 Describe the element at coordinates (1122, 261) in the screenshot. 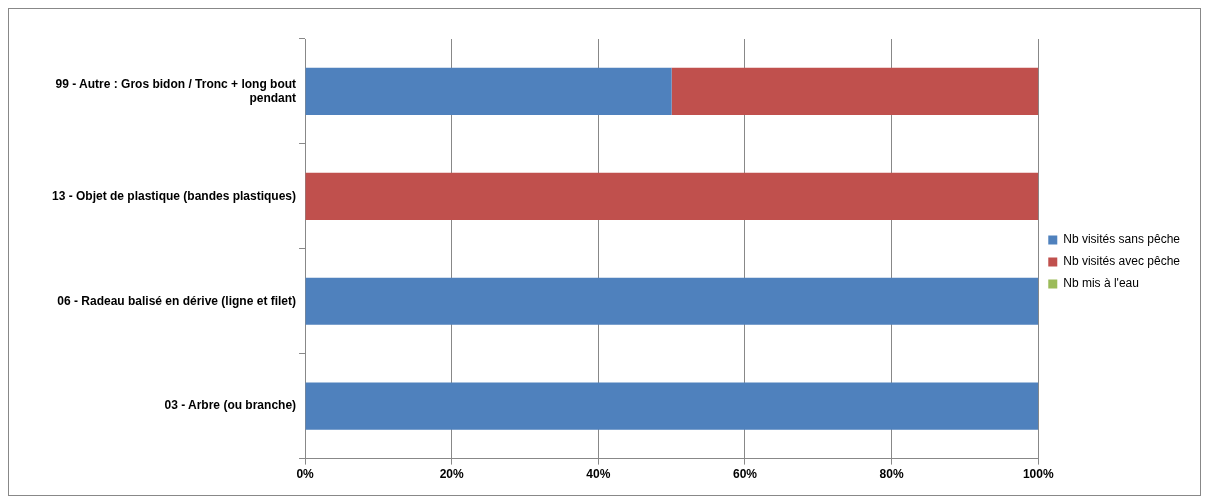

I see `legend-label: Nb visités avec pêche` at that location.